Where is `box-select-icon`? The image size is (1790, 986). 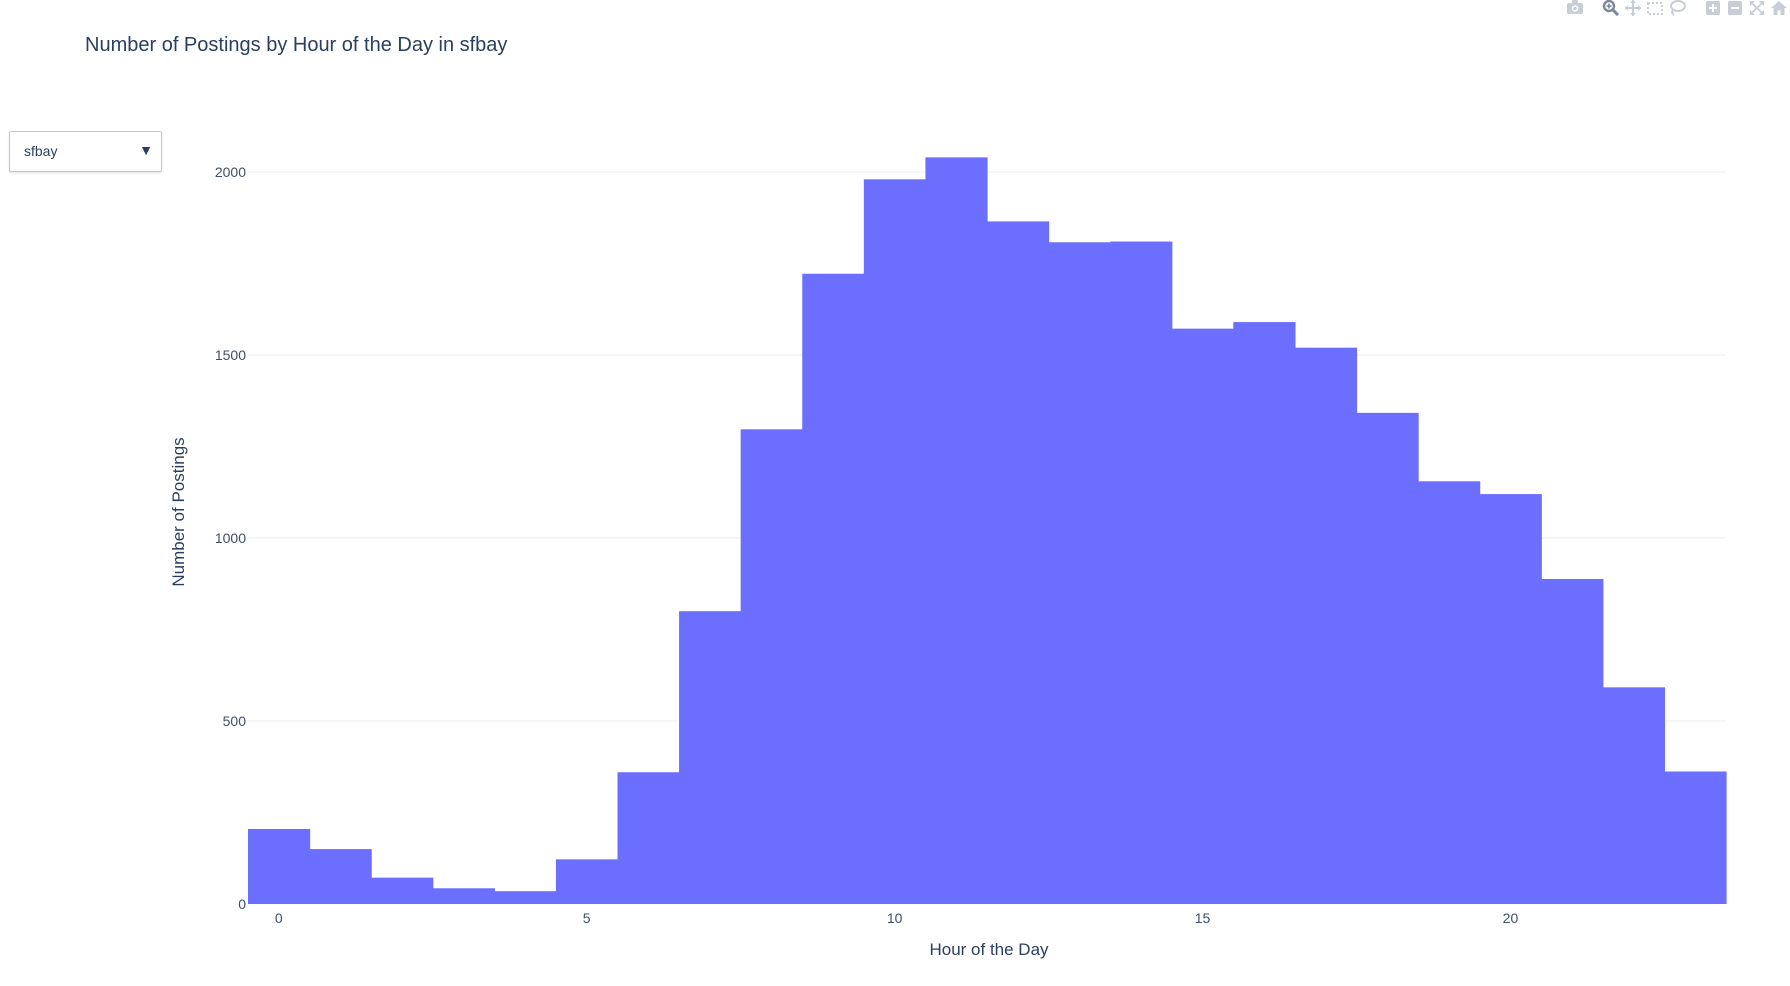
box-select-icon is located at coordinates (1655, 9).